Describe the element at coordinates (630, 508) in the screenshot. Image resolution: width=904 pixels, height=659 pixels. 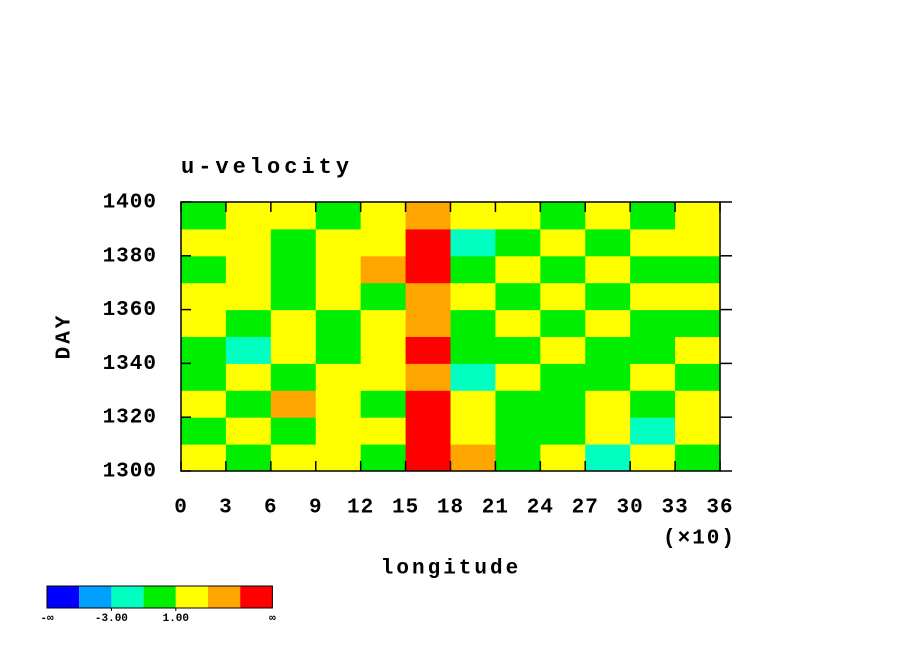
I see `x-tick-label: 30` at that location.